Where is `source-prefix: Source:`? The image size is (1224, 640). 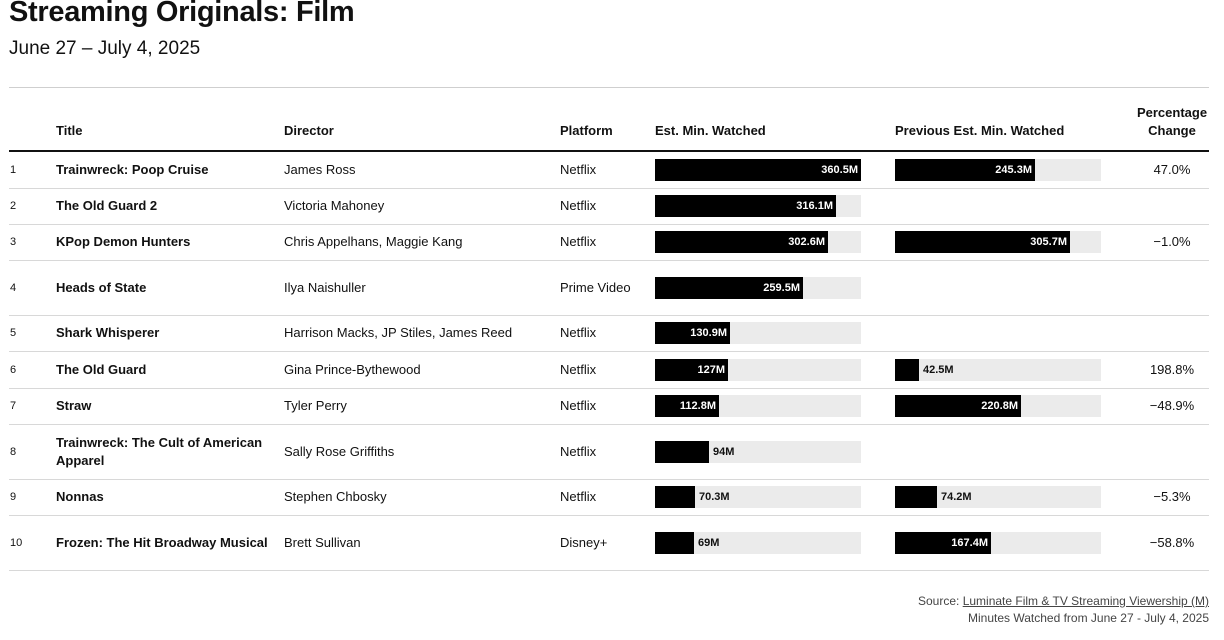 source-prefix: Source: is located at coordinates (940, 601).